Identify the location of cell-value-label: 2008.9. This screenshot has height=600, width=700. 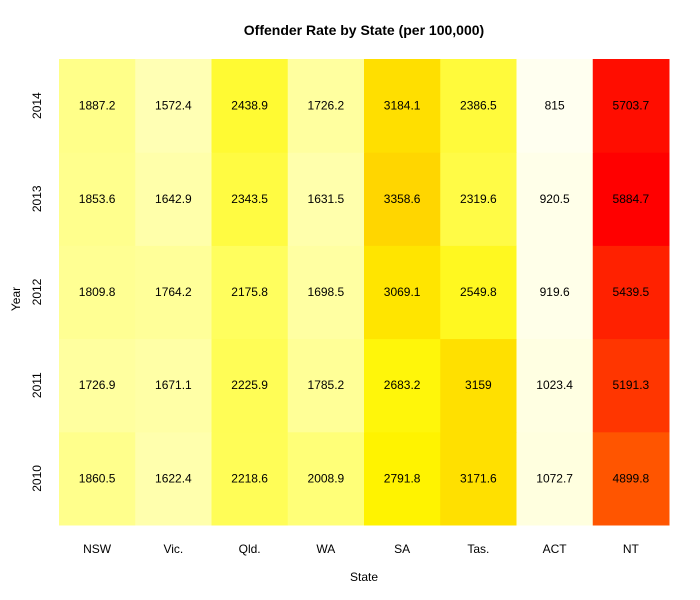
(326, 478).